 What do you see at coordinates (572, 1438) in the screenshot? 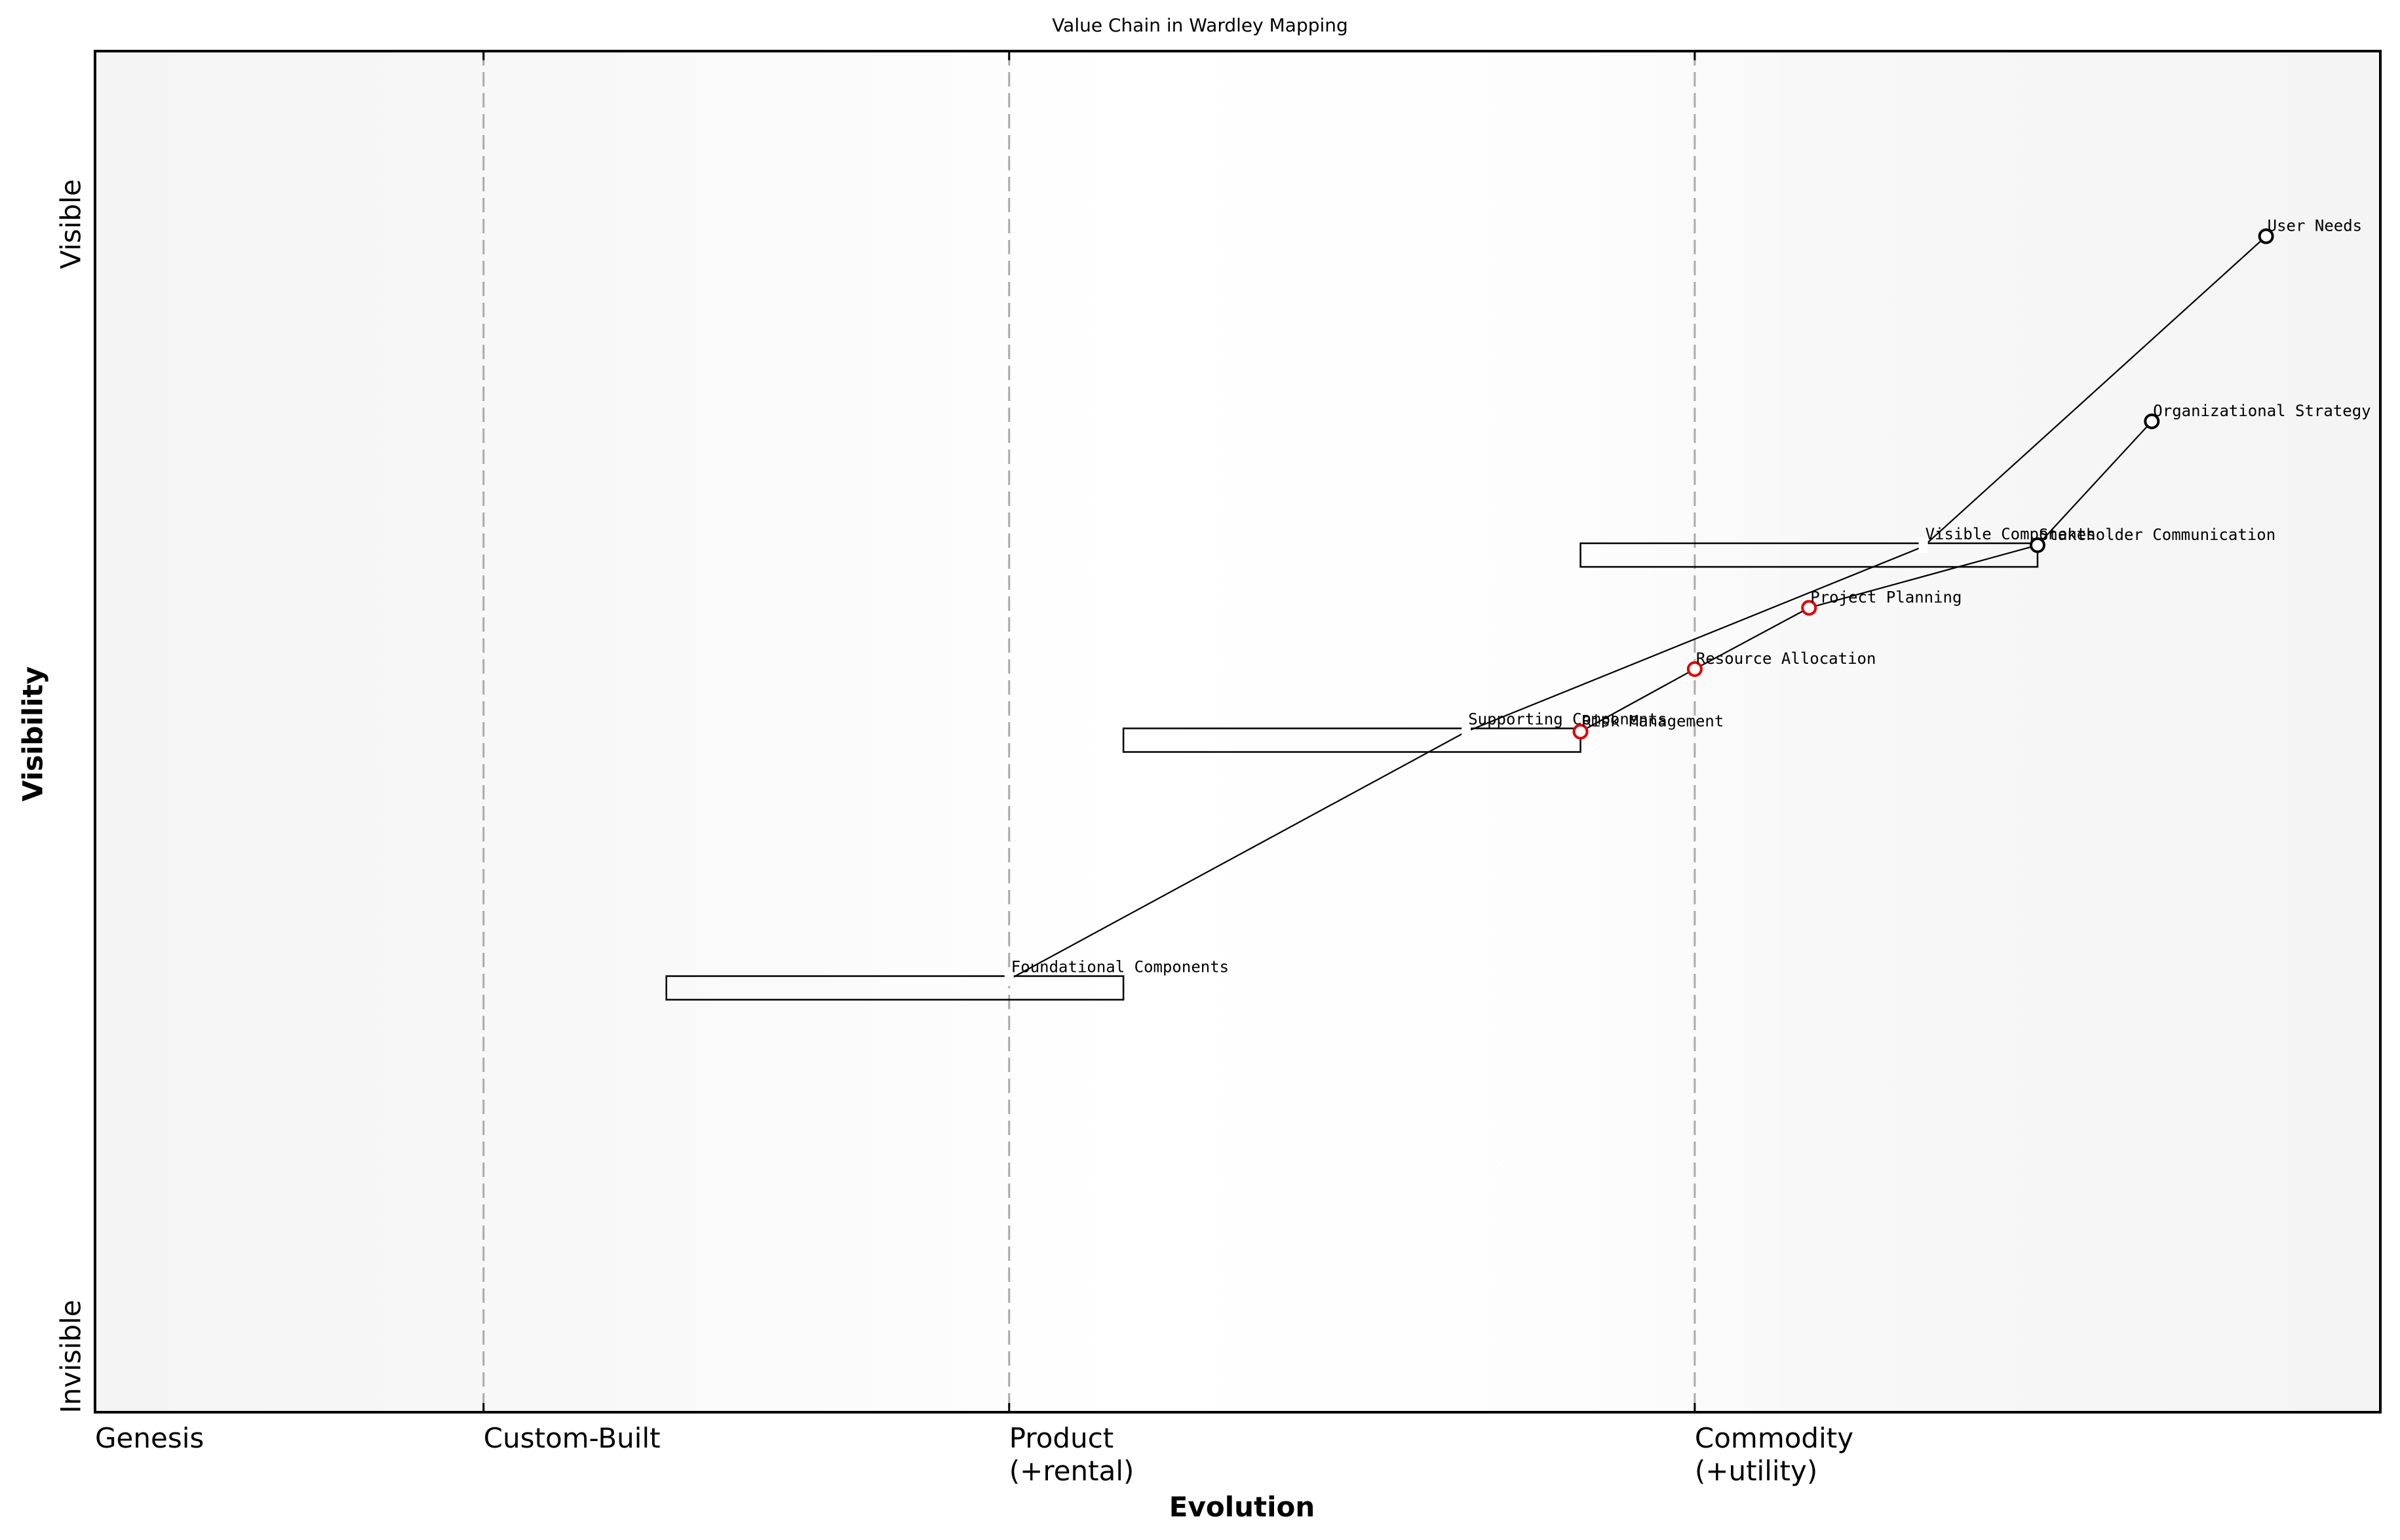
I see `x-tick-label: Custom-Built` at bounding box center [572, 1438].